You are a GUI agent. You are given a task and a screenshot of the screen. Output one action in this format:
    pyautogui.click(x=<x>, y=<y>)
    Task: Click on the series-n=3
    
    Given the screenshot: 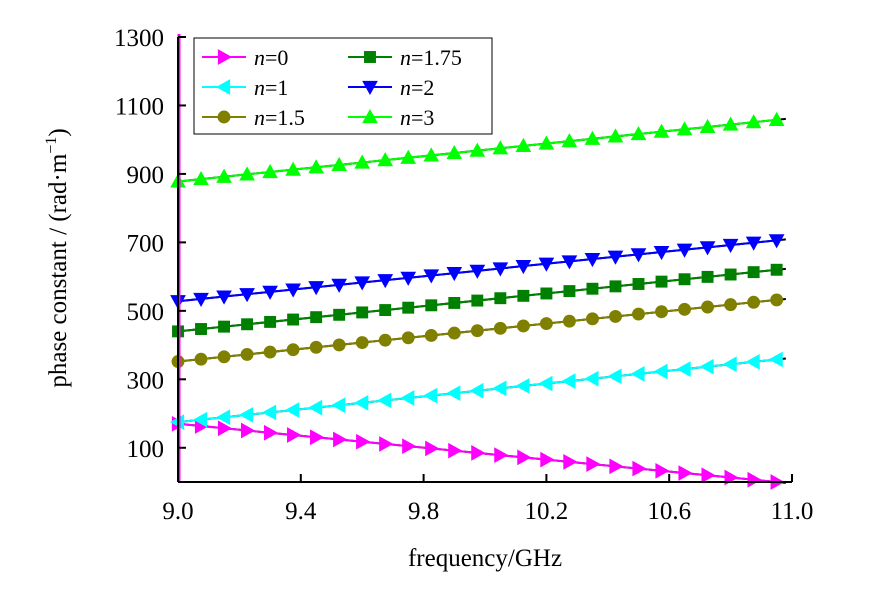 What is the action you would take?
    pyautogui.click(x=478, y=149)
    